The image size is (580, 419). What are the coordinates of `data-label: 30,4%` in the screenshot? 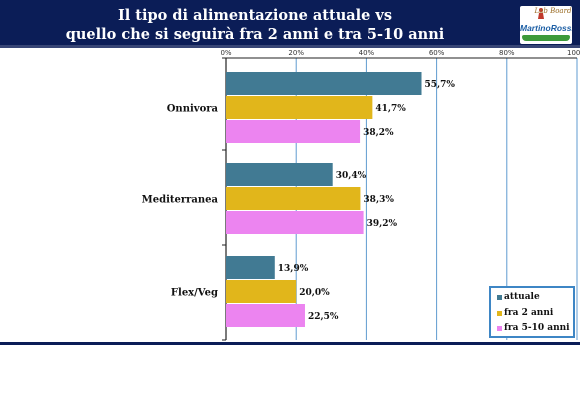 It's located at (351, 176).